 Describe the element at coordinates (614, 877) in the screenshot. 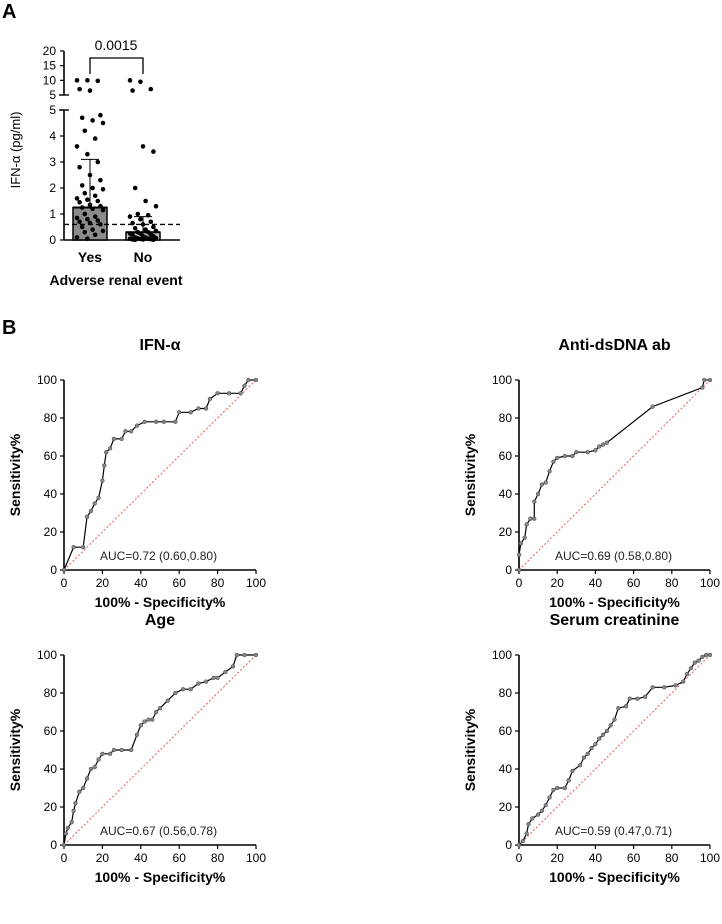

I see `x-axis-title: 100% - Specificity%` at that location.